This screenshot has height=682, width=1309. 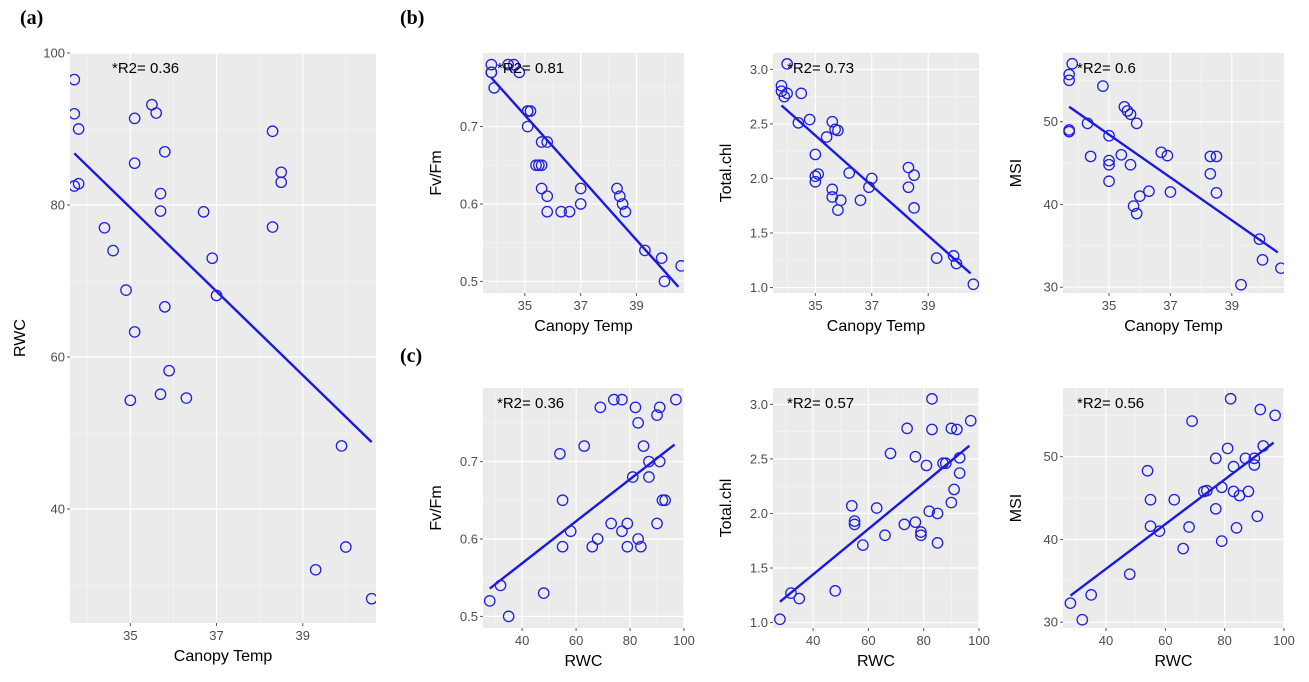 I want to click on r2-annotation: *R2= 0.73, so click(x=820, y=68).